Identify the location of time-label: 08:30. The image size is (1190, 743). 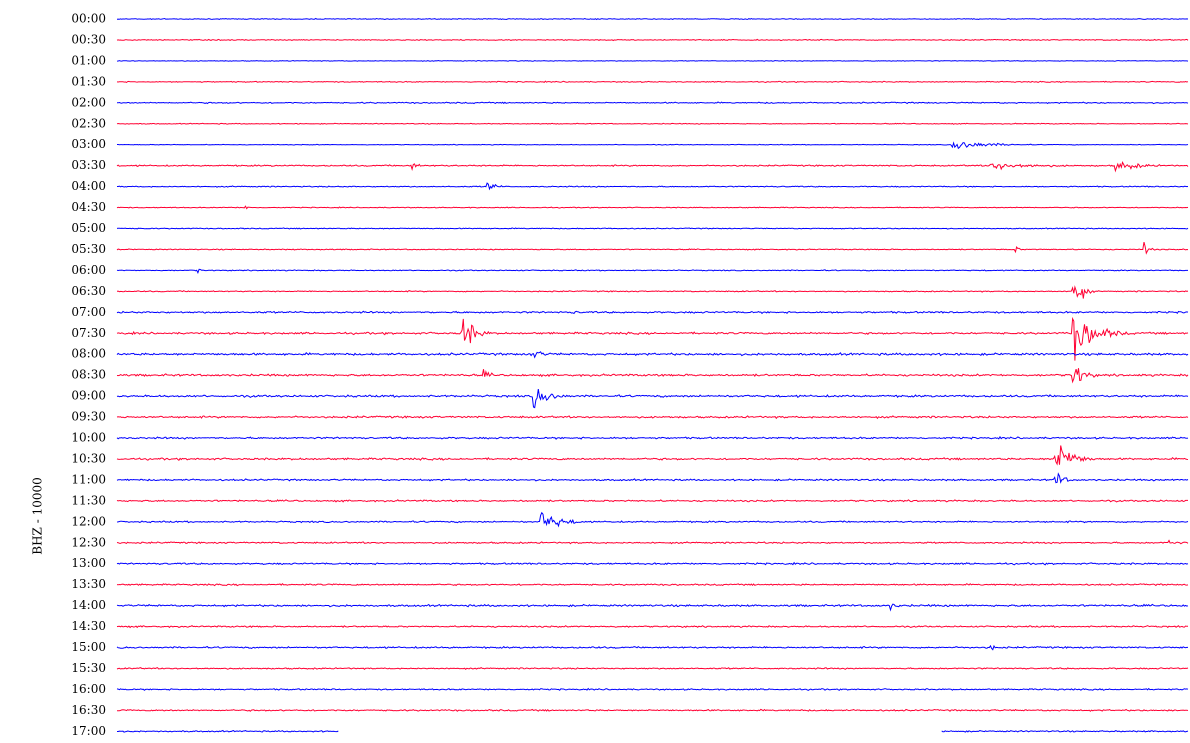
(88, 375).